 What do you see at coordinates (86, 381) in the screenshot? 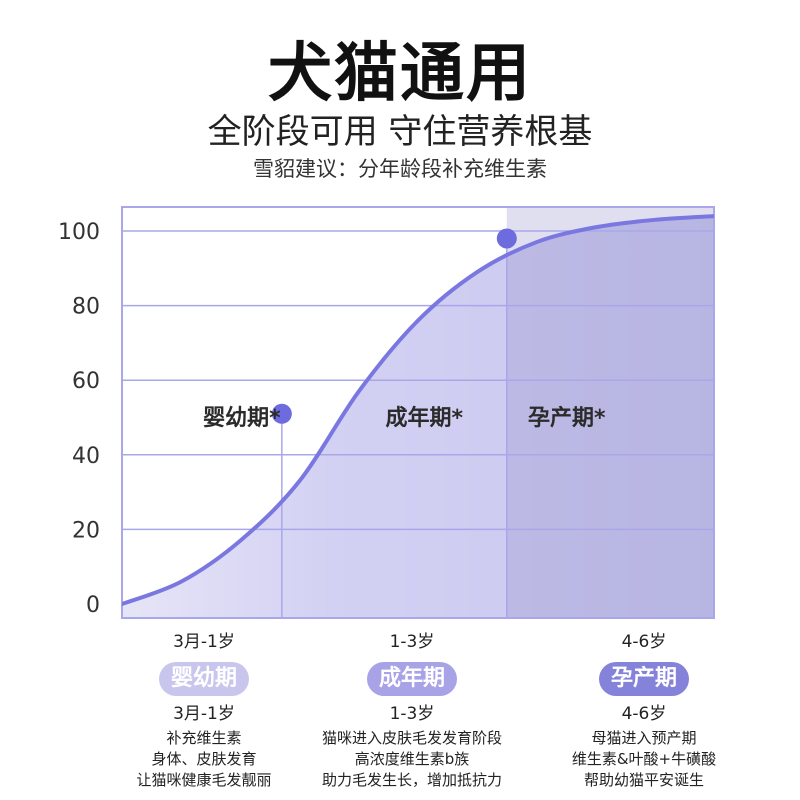
I see `y-tick-label: 60` at bounding box center [86, 381].